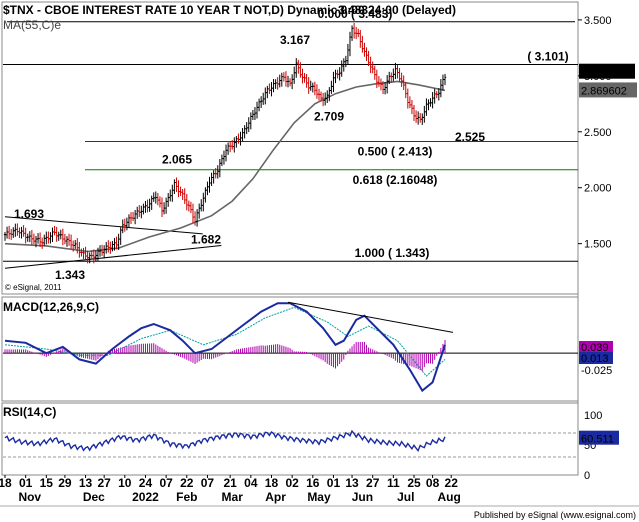 The height and width of the screenshot is (522, 639). I want to click on signal-value-label: 0.013, so click(595, 359).